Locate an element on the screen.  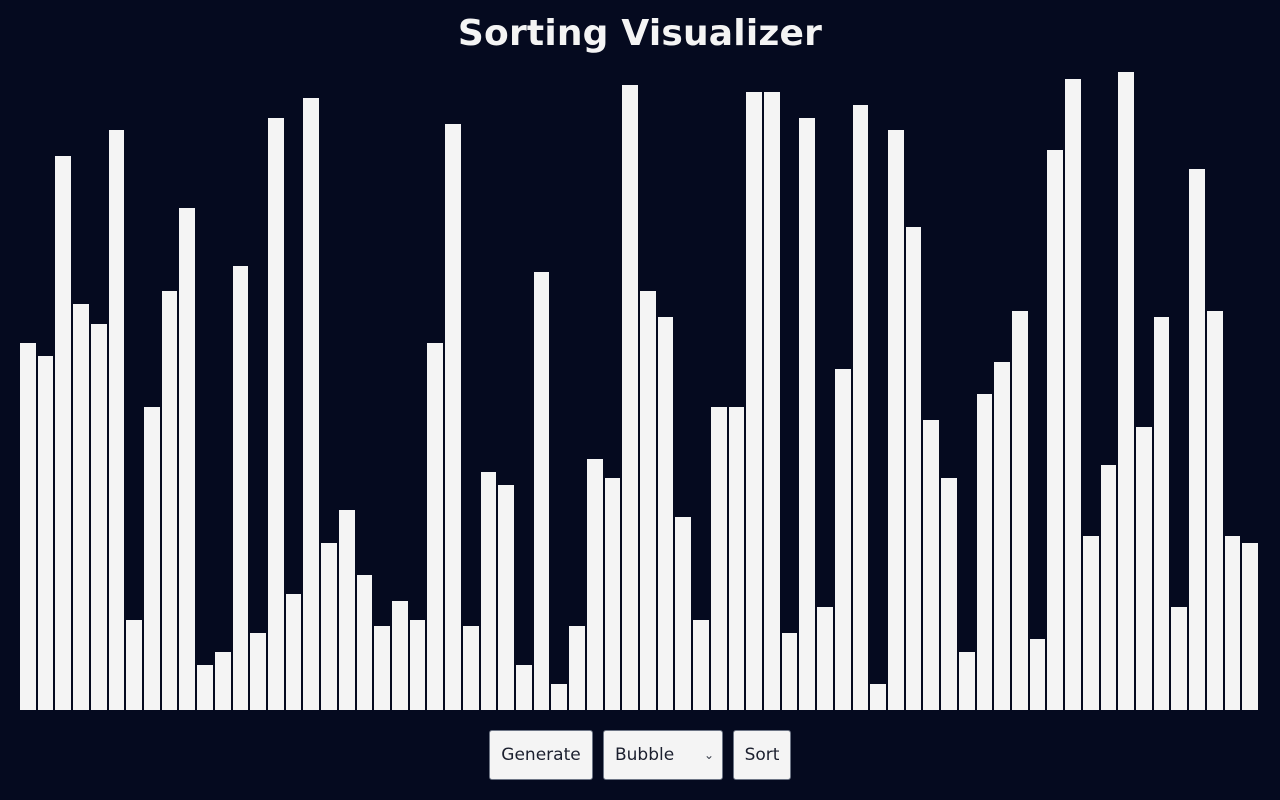
control-bar: Generate Bubble ⌄ Sort is located at coordinates (640, 755).